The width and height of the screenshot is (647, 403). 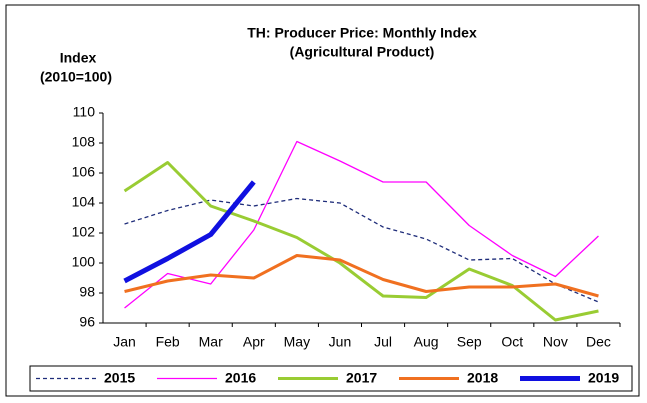 I want to click on x-tick-label: Oct, so click(x=512, y=342).